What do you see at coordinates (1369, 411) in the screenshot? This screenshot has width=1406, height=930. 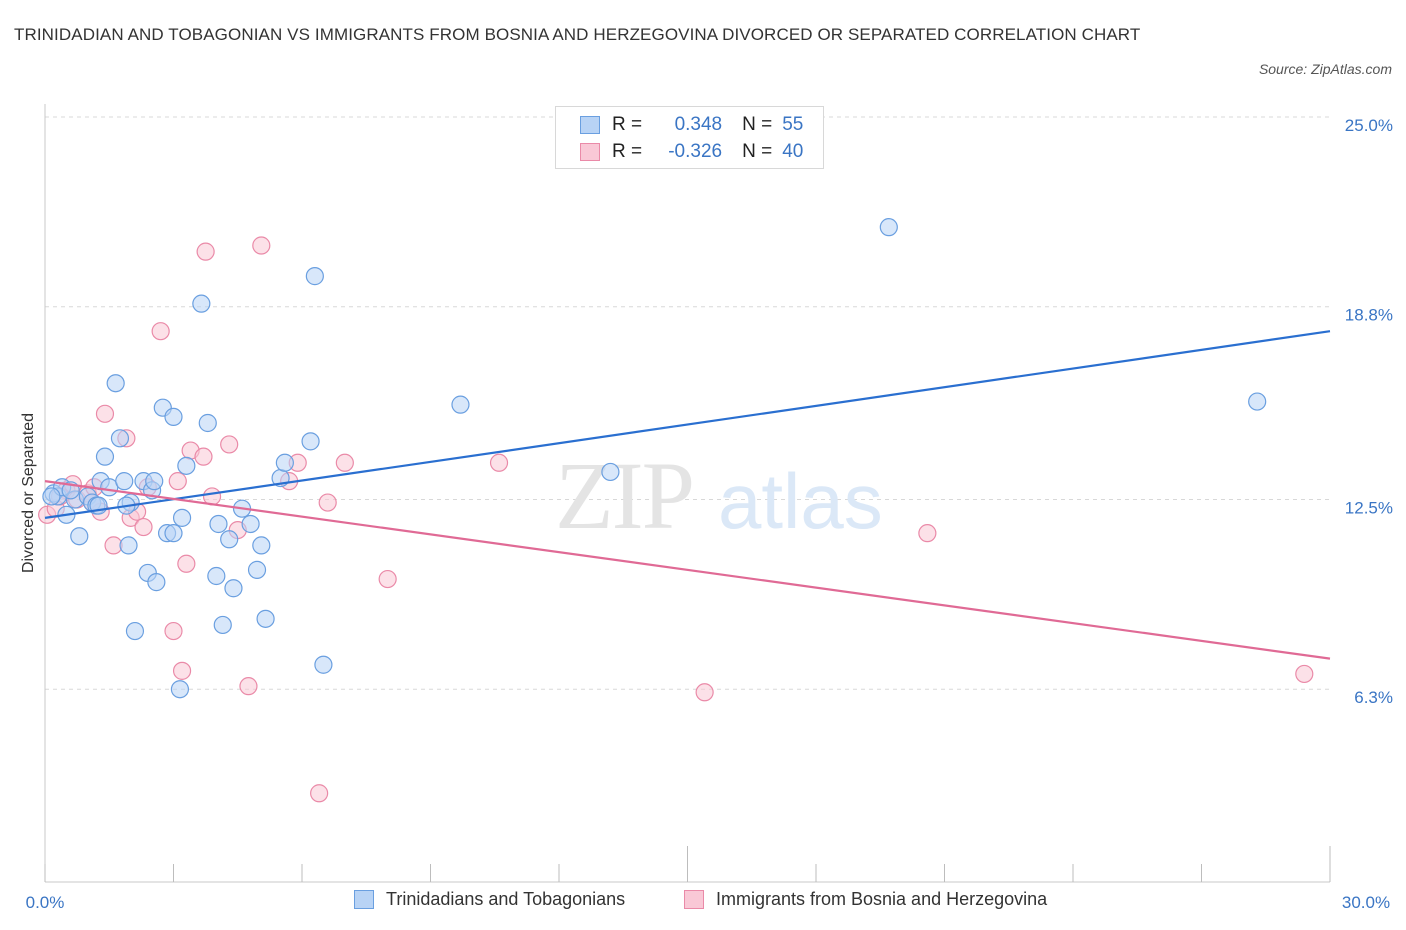 I see `y-tick-labels: 25.0% 18.8% 12.5% 6.3%` at bounding box center [1369, 411].